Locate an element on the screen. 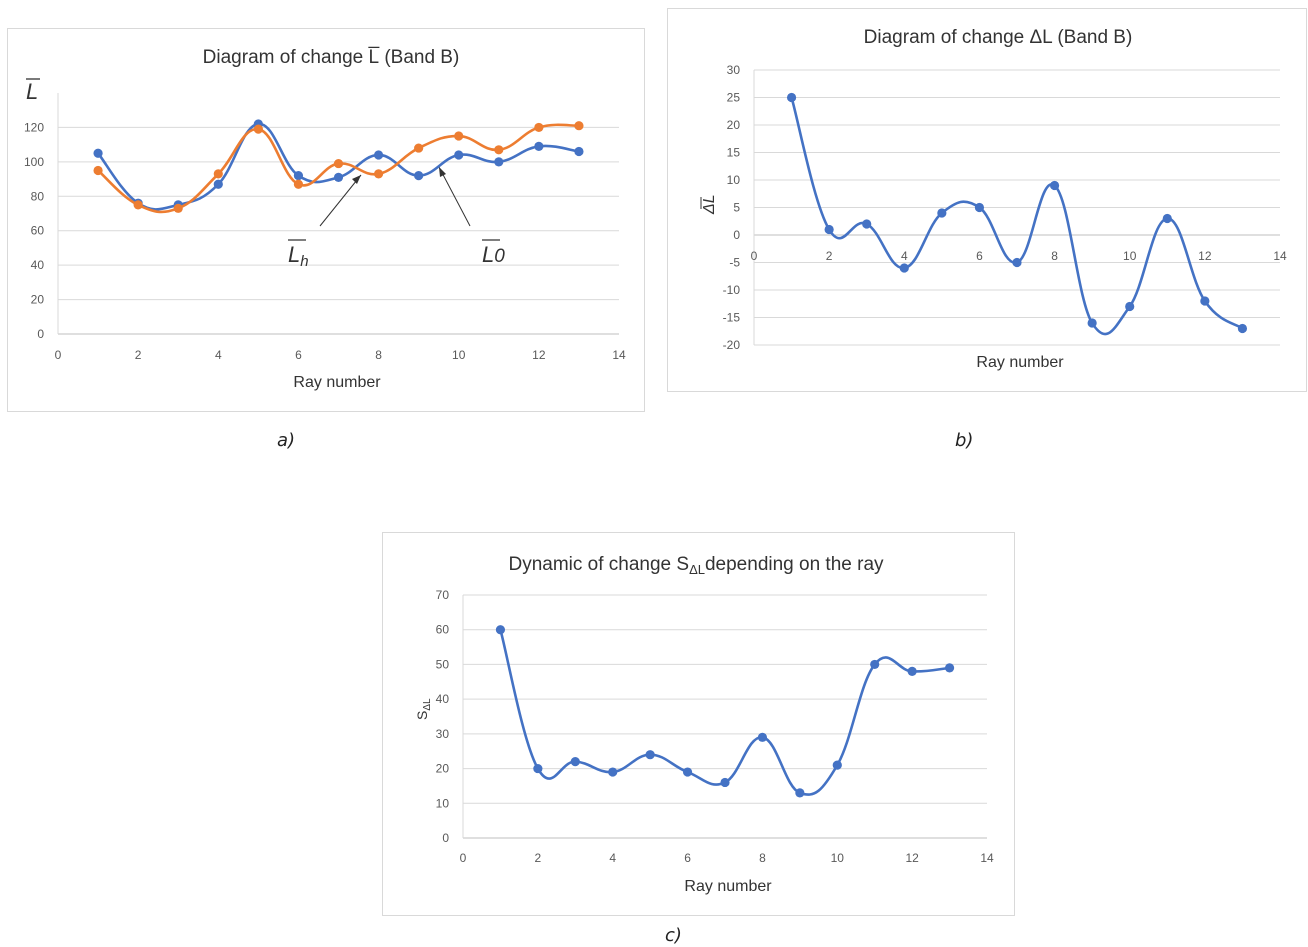 Image resolution: width=1308 pixels, height=947 pixels. series-line is located at coordinates (338, 168).